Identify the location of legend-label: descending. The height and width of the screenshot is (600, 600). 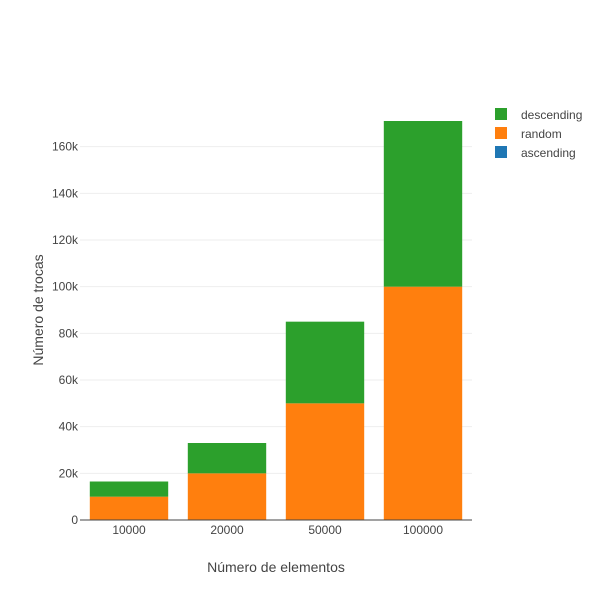
(551, 115).